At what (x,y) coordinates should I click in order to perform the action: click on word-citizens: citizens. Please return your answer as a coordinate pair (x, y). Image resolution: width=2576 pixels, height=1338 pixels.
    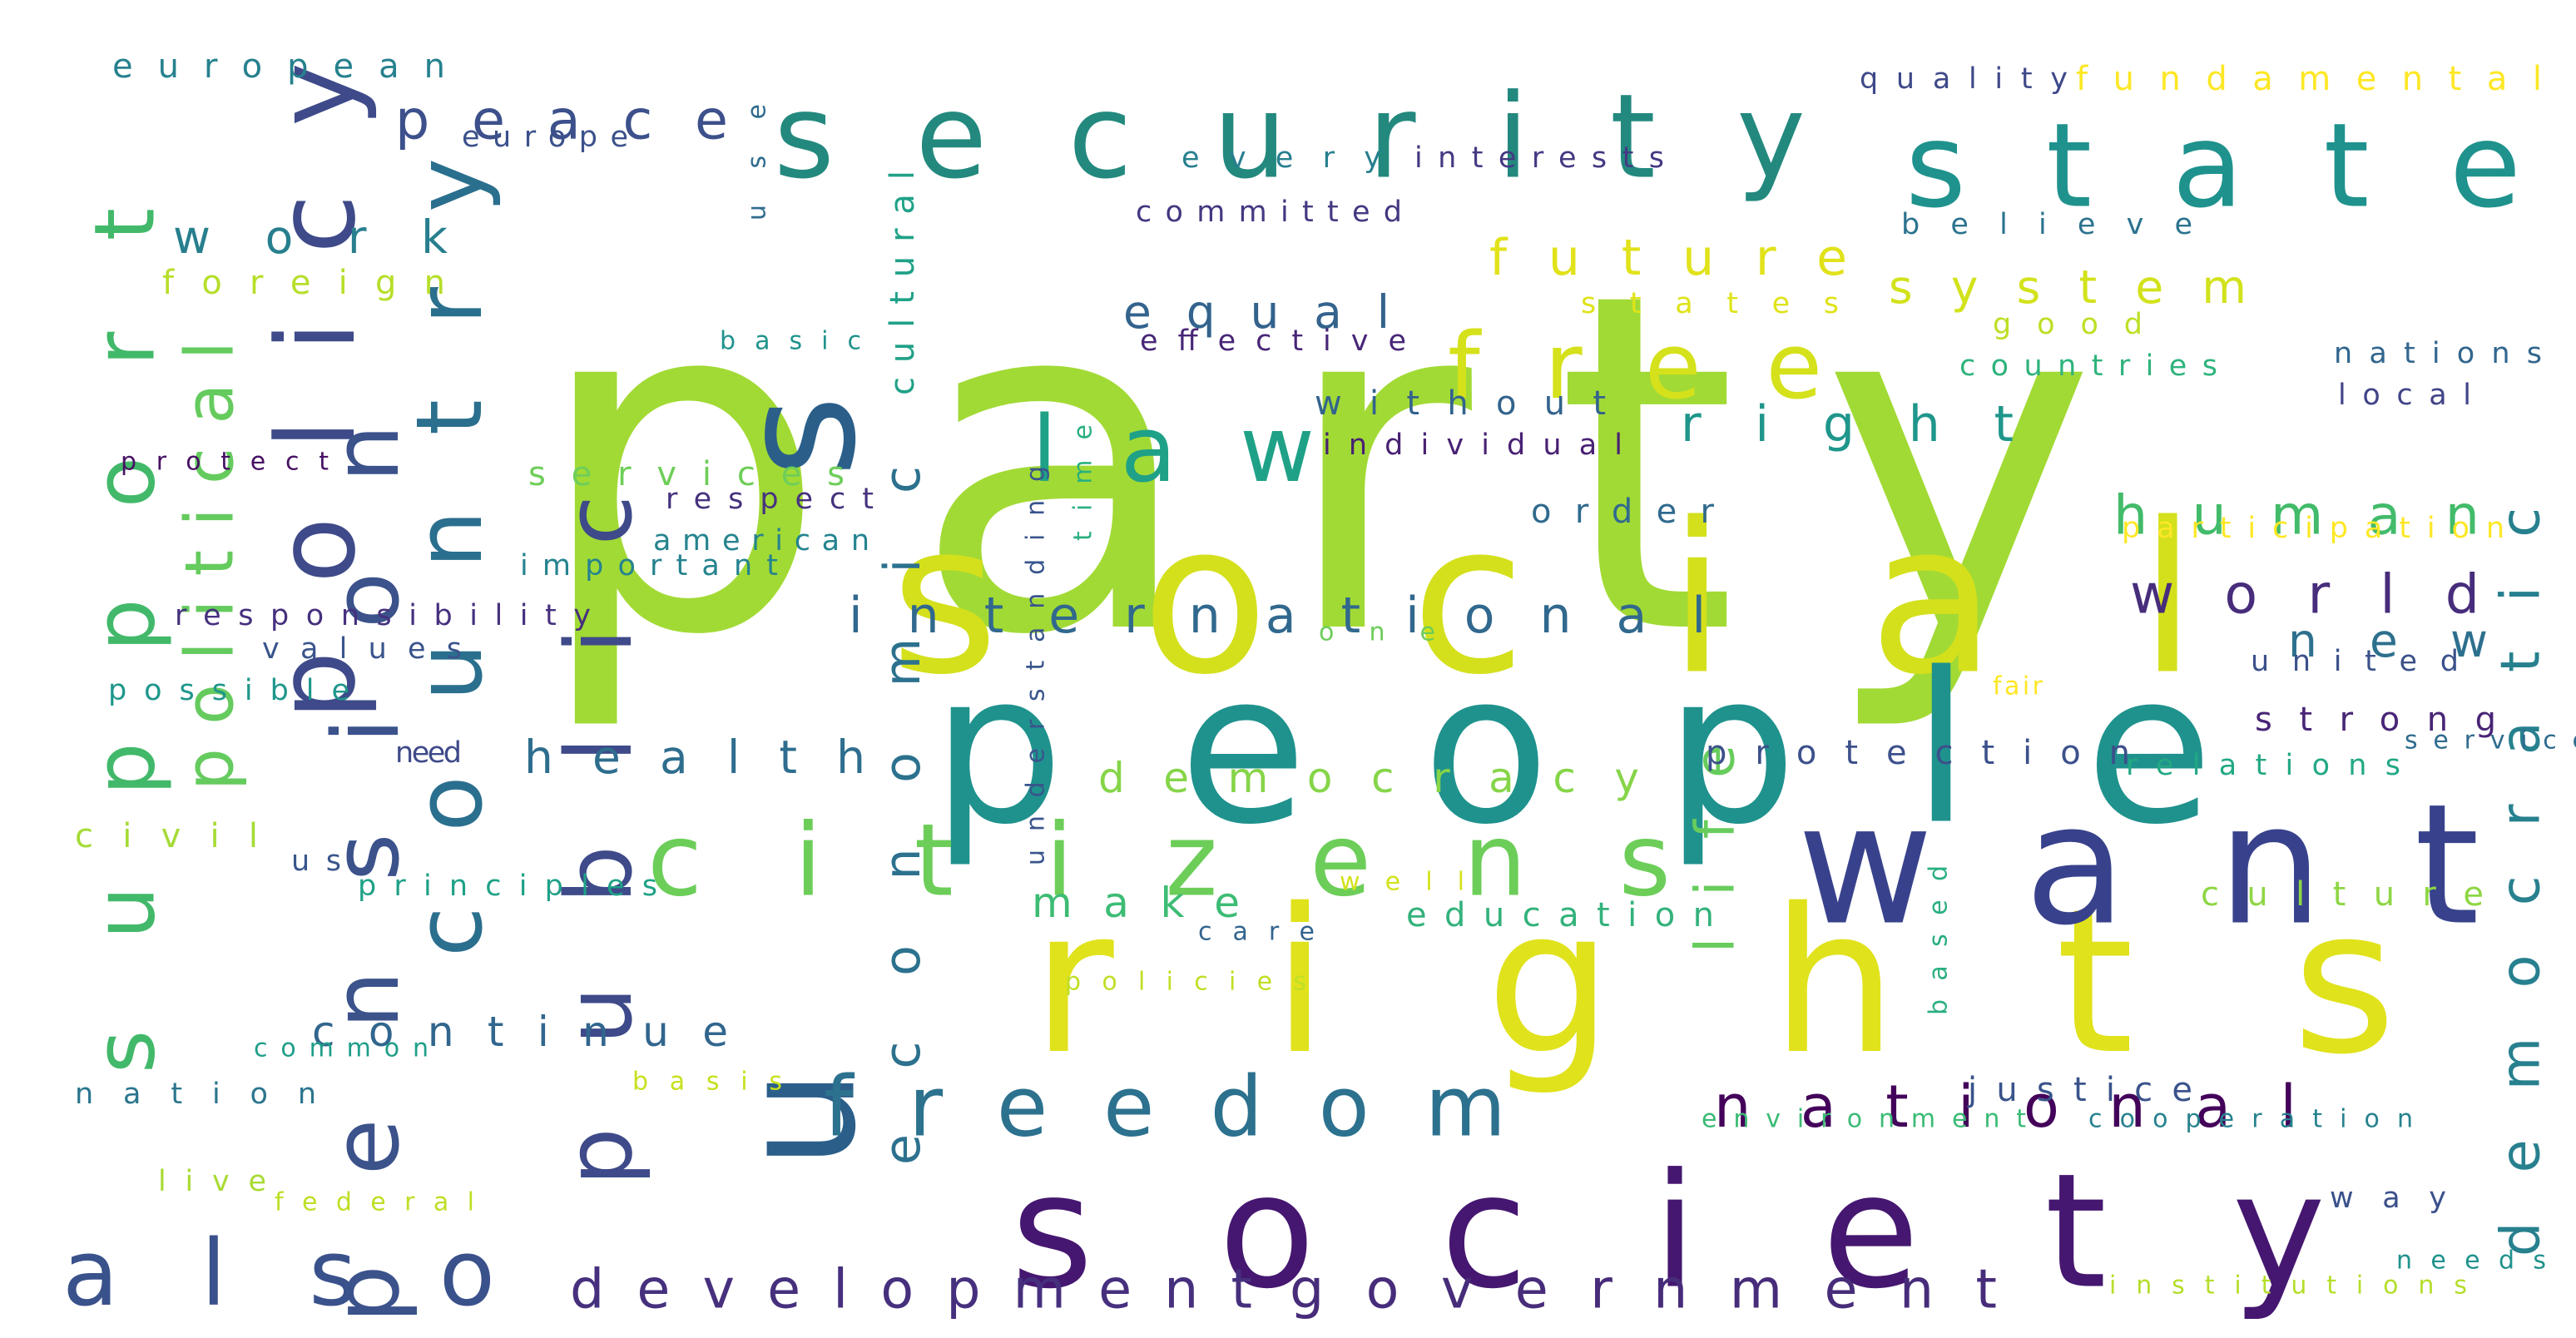
    Looking at the image, I should click on (1159, 861).